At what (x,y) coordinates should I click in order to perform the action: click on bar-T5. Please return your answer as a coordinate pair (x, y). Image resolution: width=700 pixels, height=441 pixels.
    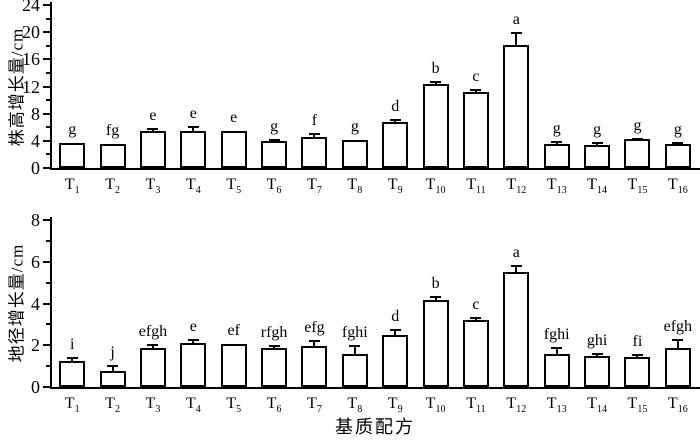
    Looking at the image, I should click on (233, 149).